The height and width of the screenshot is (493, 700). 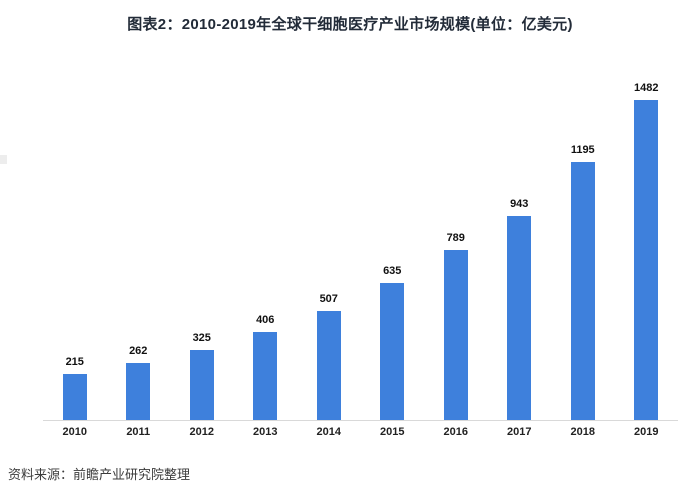 I want to click on x-tick-label: 2015, so click(x=392, y=432).